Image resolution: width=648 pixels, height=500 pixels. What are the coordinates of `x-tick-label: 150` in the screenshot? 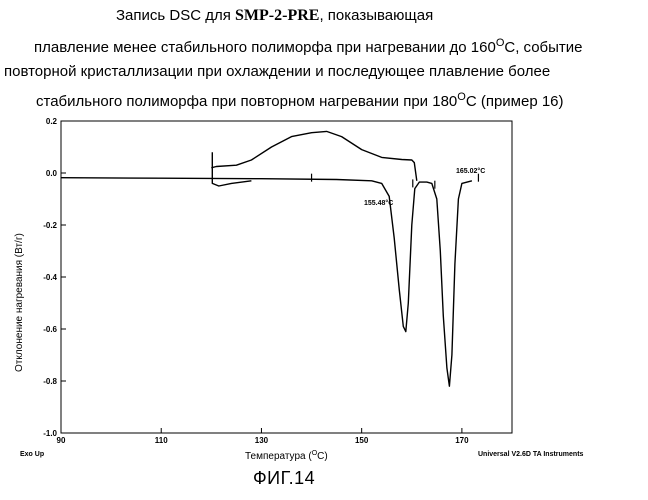 It's located at (362, 440).